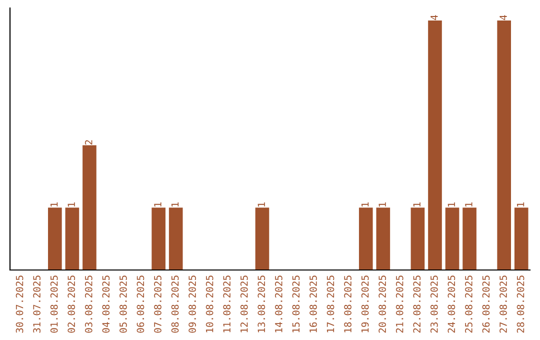 This screenshot has width=540, height=340. I want to click on x-tick-label: 31.07.2025, so click(36, 304).